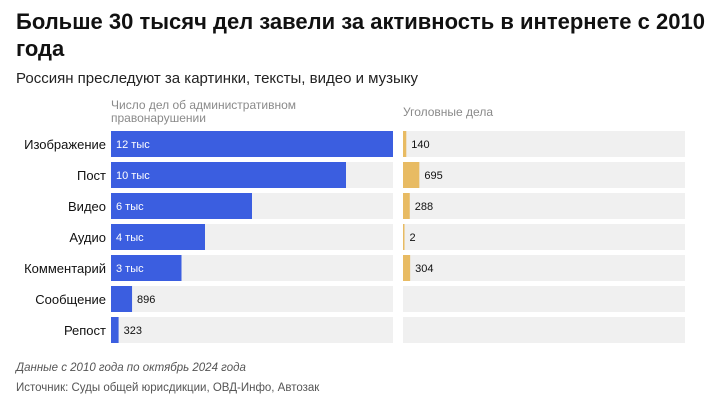 The width and height of the screenshot is (721, 411). Describe the element at coordinates (87, 206) in the screenshot. I see `category-label: Видео` at that location.